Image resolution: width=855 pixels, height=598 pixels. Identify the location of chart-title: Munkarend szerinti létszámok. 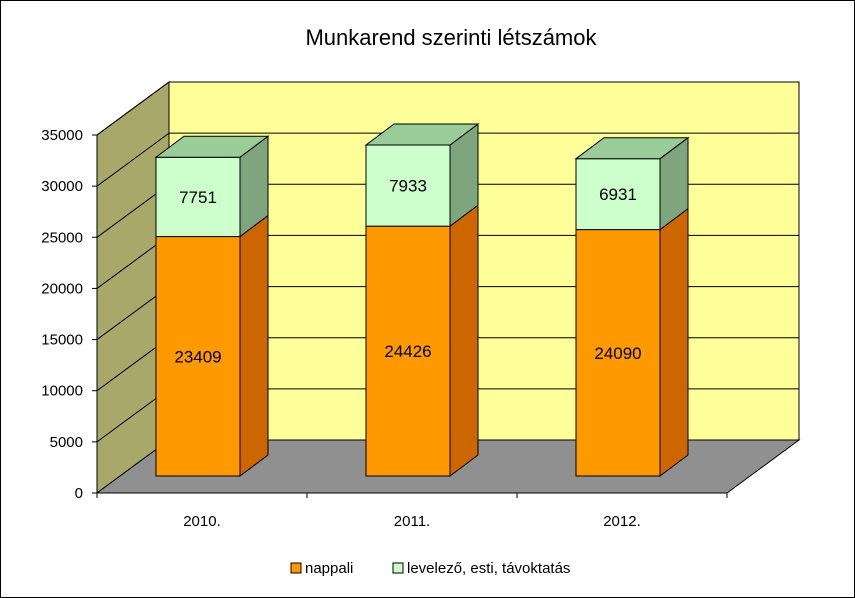
(451, 37).